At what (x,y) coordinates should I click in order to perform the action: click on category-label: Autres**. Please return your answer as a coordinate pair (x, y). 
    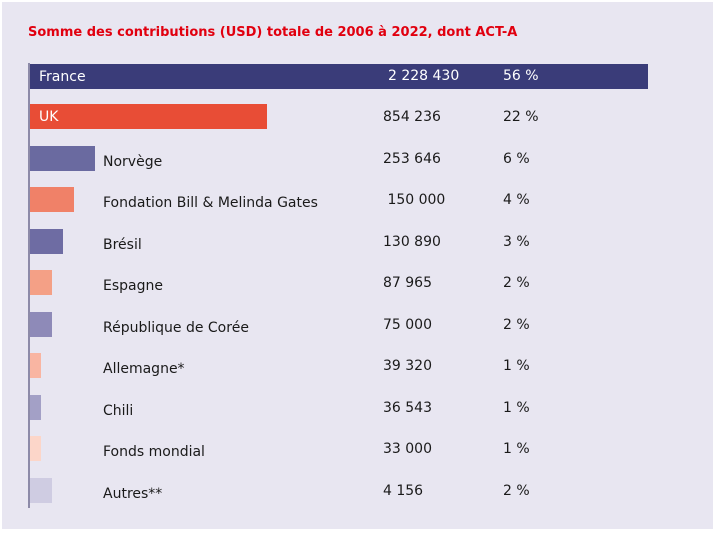
    Looking at the image, I should click on (133, 493).